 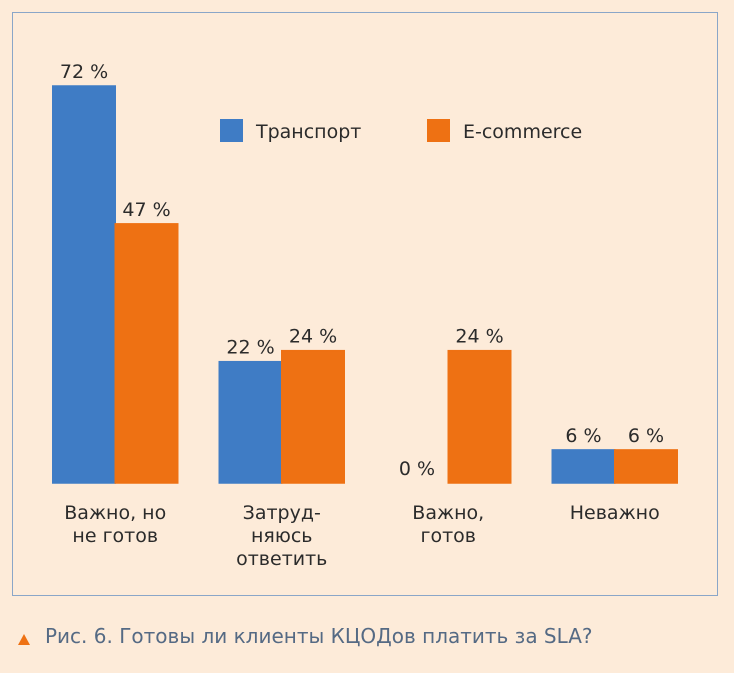 What do you see at coordinates (417, 469) in the screenshot?
I see `value-label: 0 %` at bounding box center [417, 469].